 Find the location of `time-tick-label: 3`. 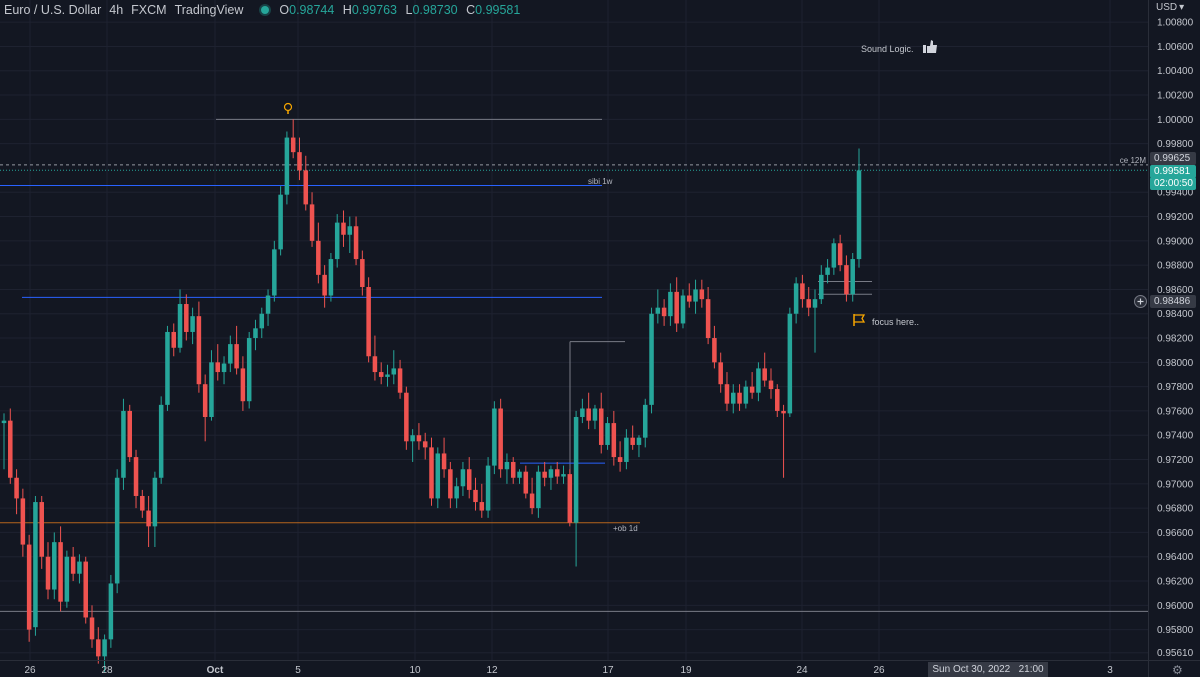

time-tick-label: 3 is located at coordinates (1110, 670).